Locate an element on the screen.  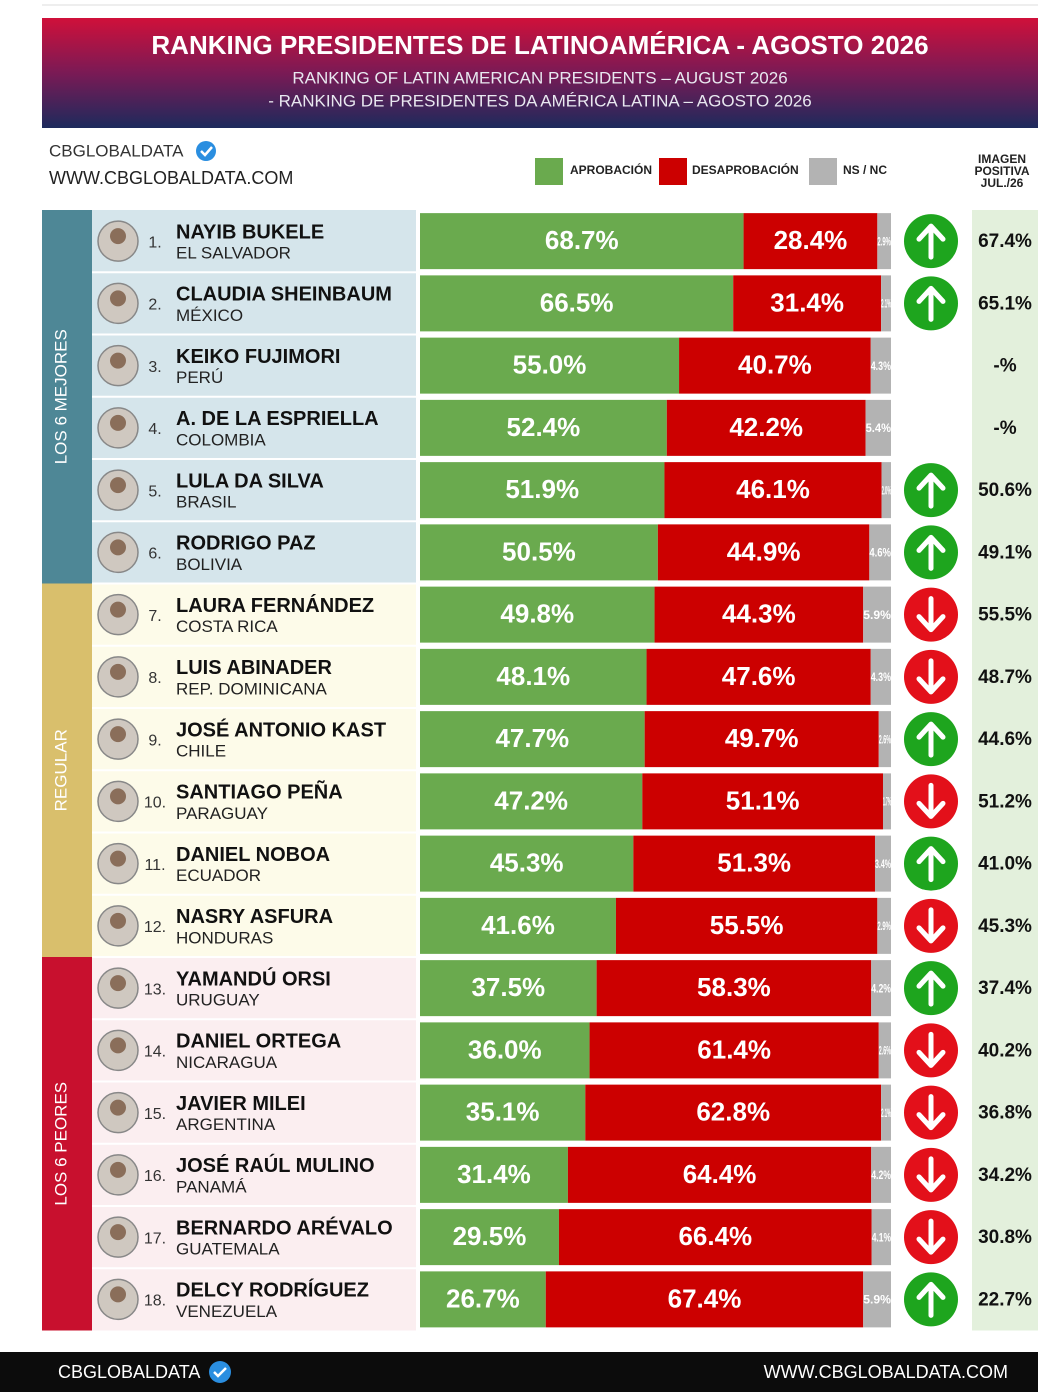
rank: 10. is located at coordinates (155, 803).